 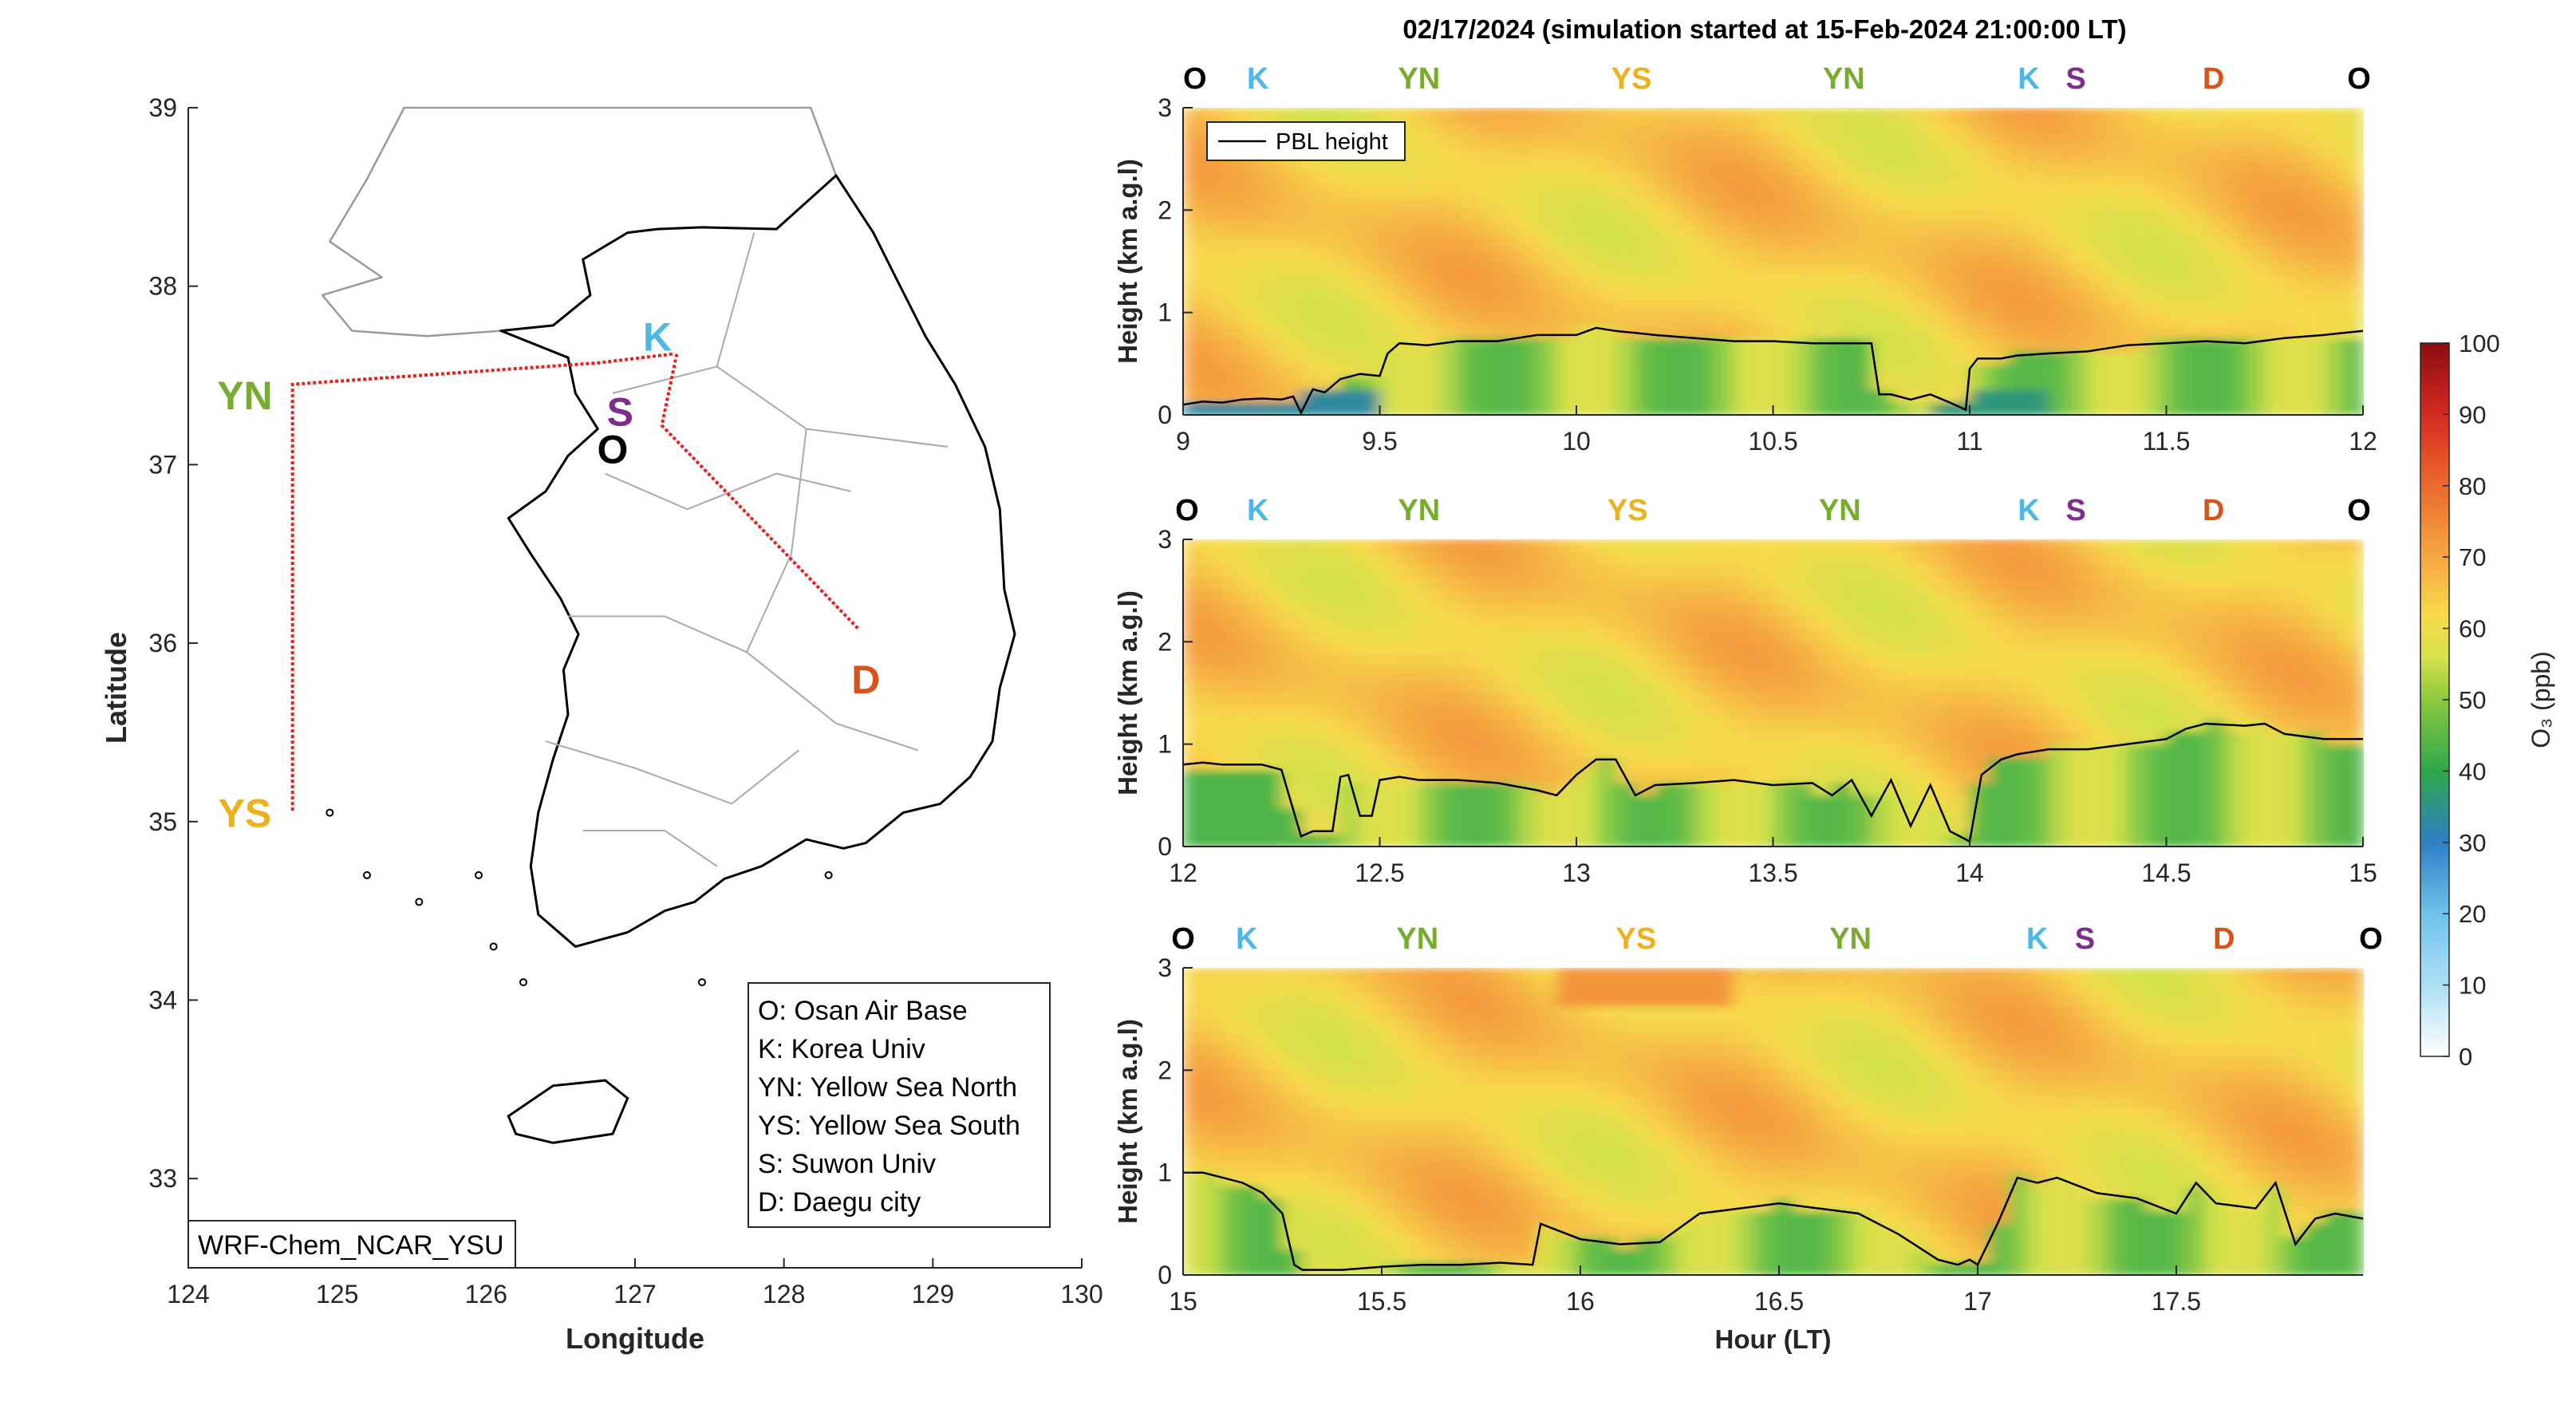 What do you see at coordinates (188, 1294) in the screenshot?
I see `map-xtick-label: 124` at bounding box center [188, 1294].